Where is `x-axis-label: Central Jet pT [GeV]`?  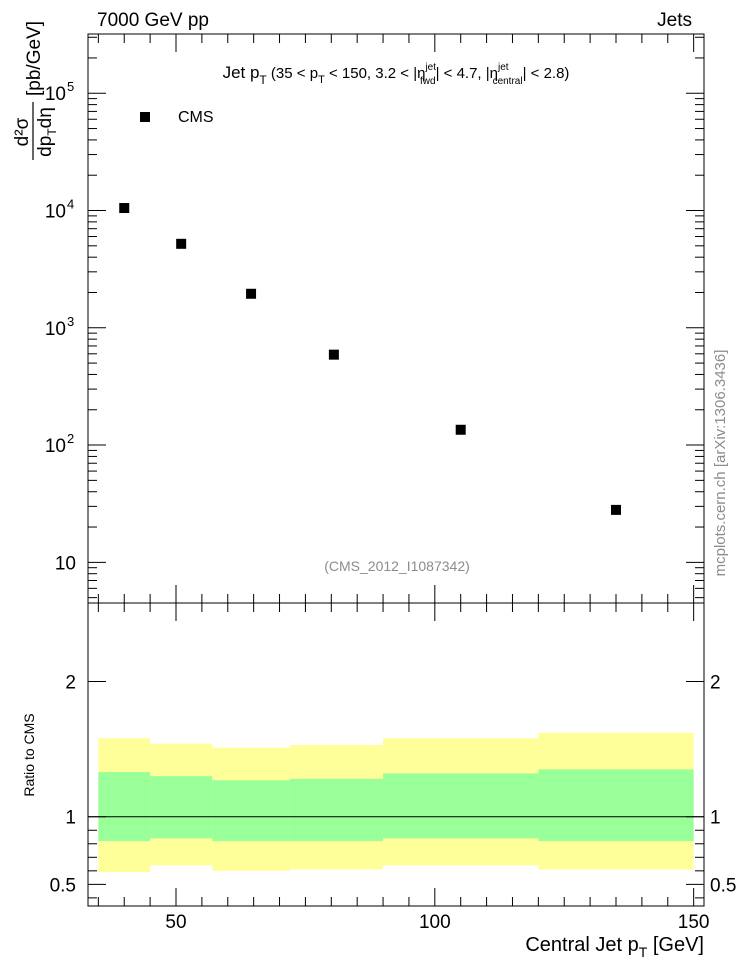 x-axis-label: Central Jet pT [GeV] is located at coordinates (614, 947).